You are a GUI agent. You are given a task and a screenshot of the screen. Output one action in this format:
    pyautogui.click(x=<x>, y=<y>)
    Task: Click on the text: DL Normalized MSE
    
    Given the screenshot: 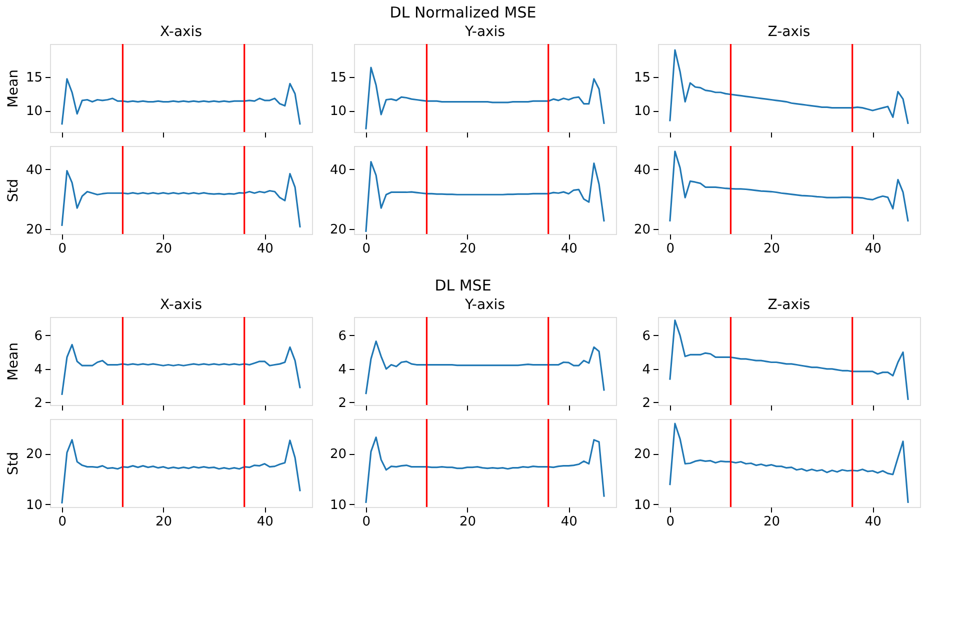 What is the action you would take?
    pyautogui.click(x=463, y=13)
    